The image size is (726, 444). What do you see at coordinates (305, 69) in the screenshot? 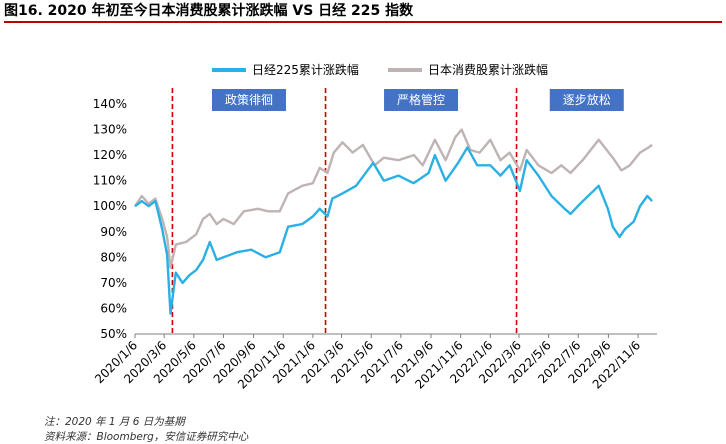
I see `legend-nikkei-label: 日经225累计涨跌幅` at bounding box center [305, 69].